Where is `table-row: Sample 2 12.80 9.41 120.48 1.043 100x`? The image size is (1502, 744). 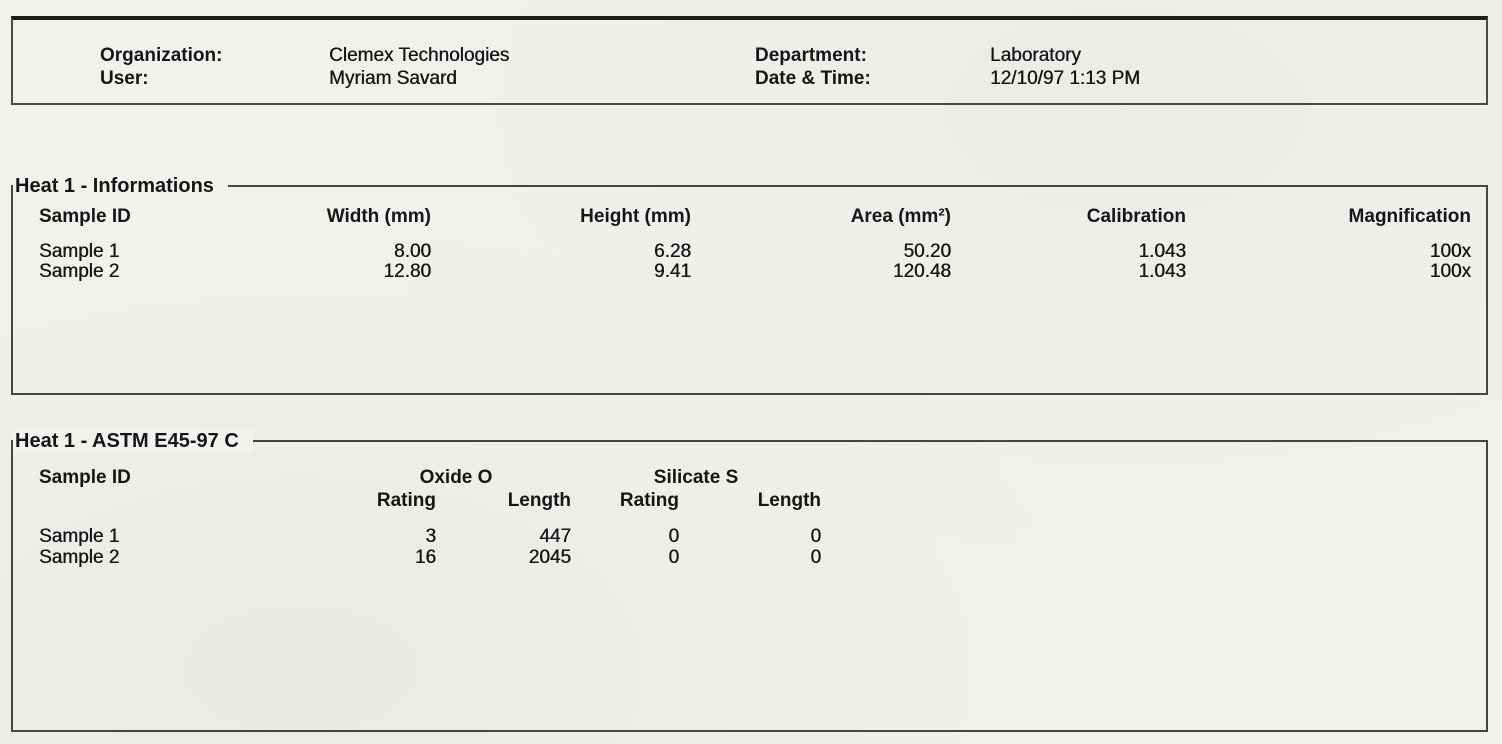 table-row: Sample 2 12.80 9.41 120.48 1.043 100x is located at coordinates (755, 272).